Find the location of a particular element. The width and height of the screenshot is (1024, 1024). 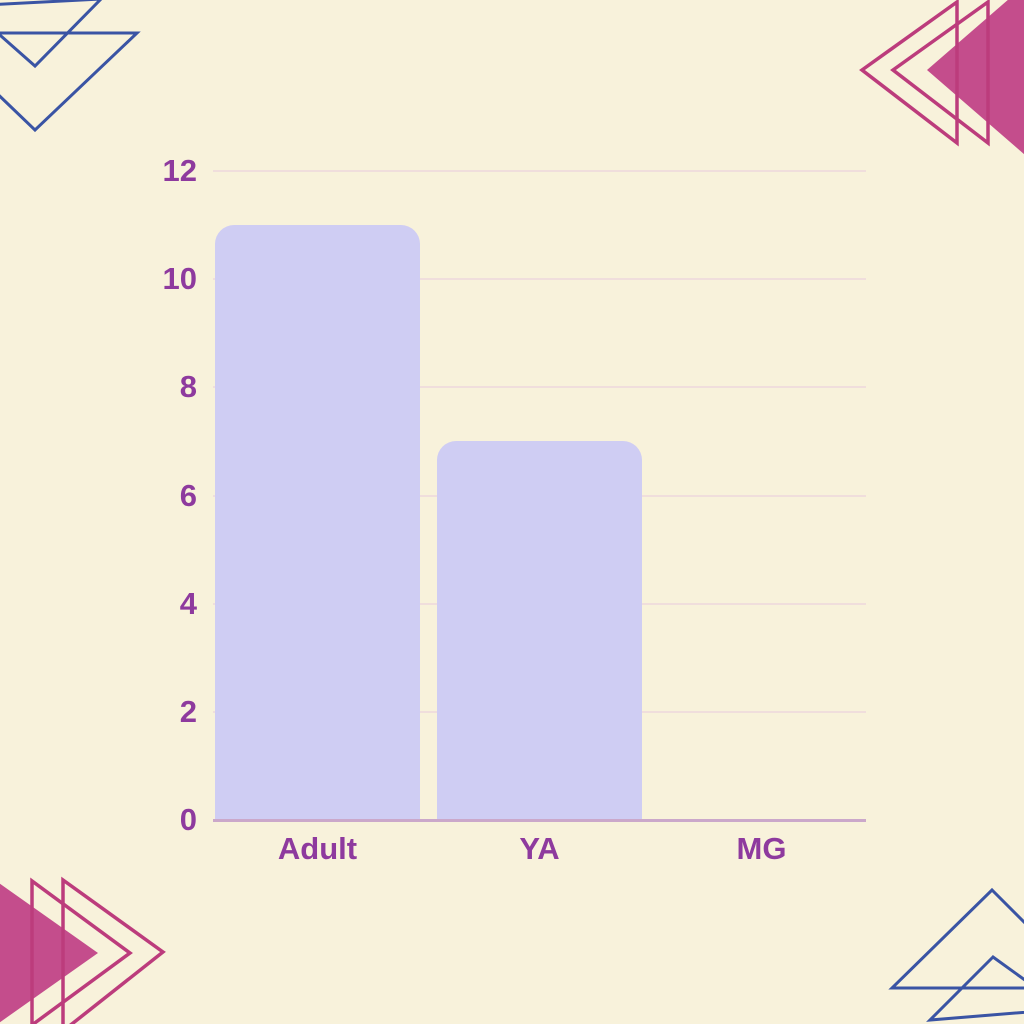

triangle-decoration-top-right is located at coordinates (941, 77).